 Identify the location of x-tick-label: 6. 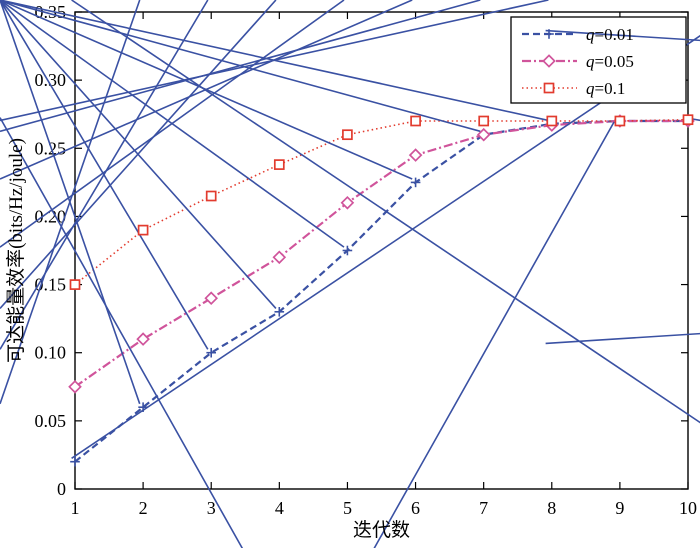
(415, 508).